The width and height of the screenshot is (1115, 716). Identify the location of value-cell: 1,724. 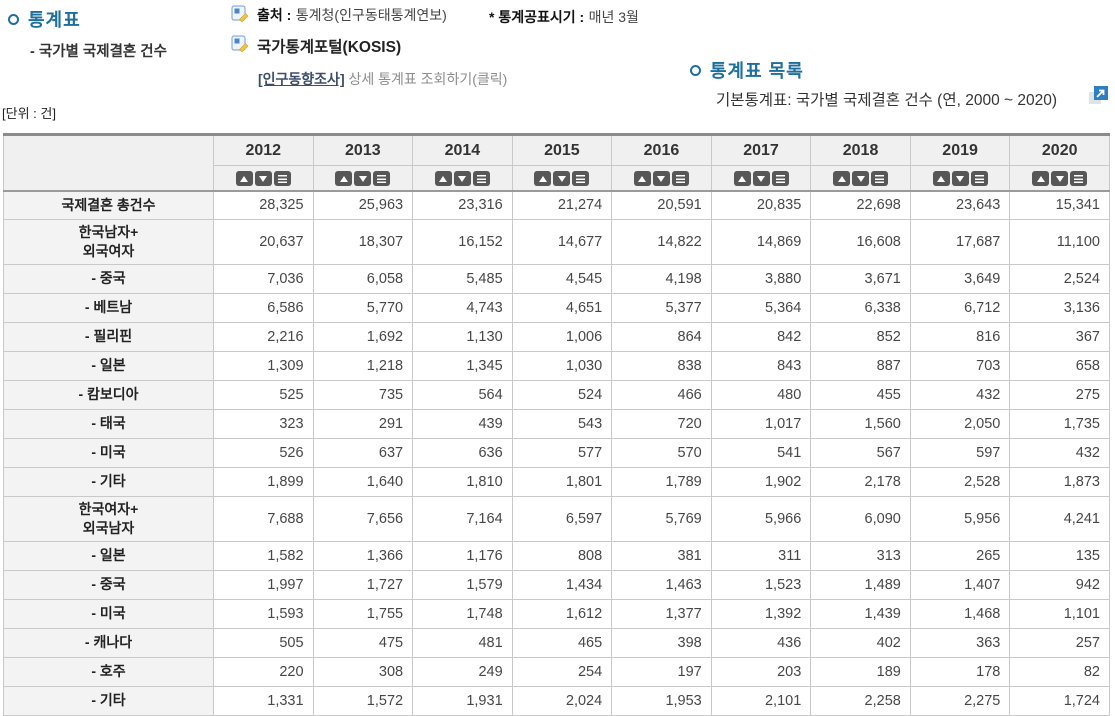
(1059, 700).